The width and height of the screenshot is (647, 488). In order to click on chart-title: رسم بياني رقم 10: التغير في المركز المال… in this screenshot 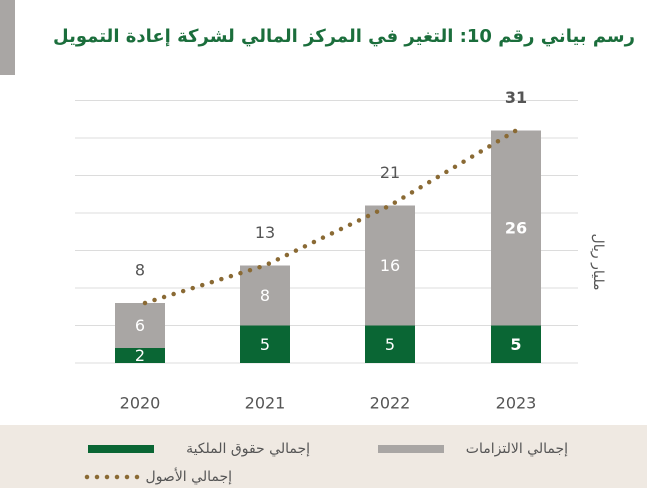, I will do `click(344, 36)`.